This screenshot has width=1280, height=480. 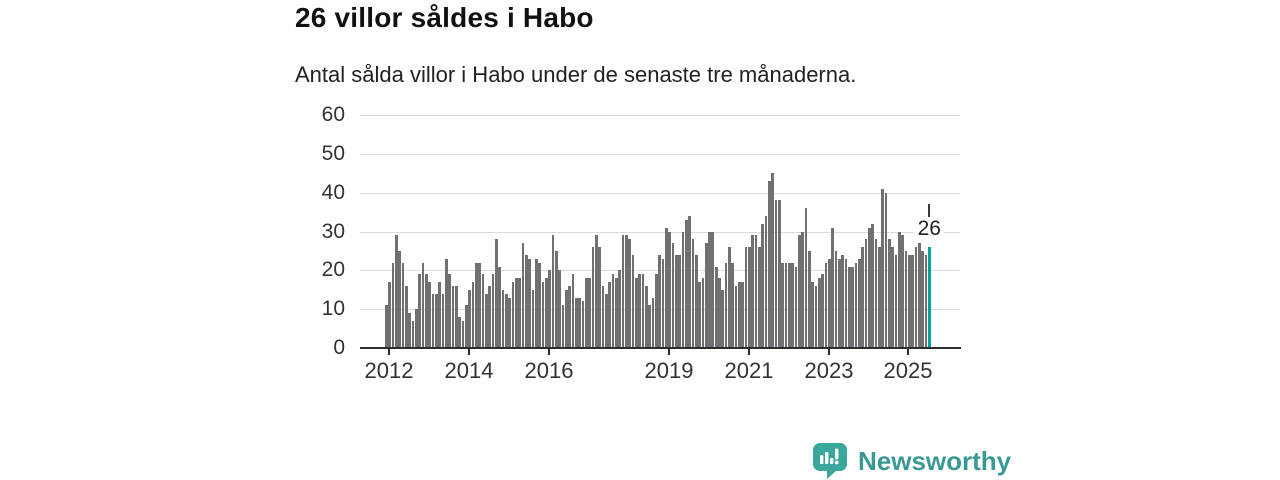 I want to click on chart-title: 26 villor såldes i Habo, so click(x=444, y=17).